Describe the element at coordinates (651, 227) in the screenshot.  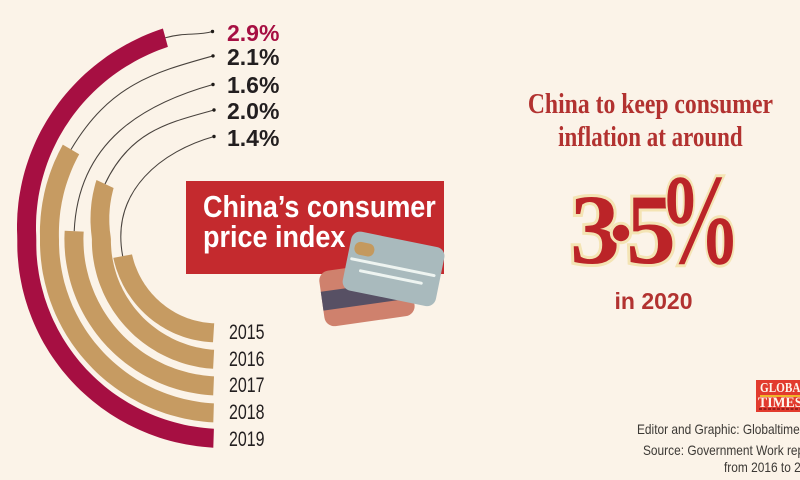
I see `svg-text: 5` at that location.